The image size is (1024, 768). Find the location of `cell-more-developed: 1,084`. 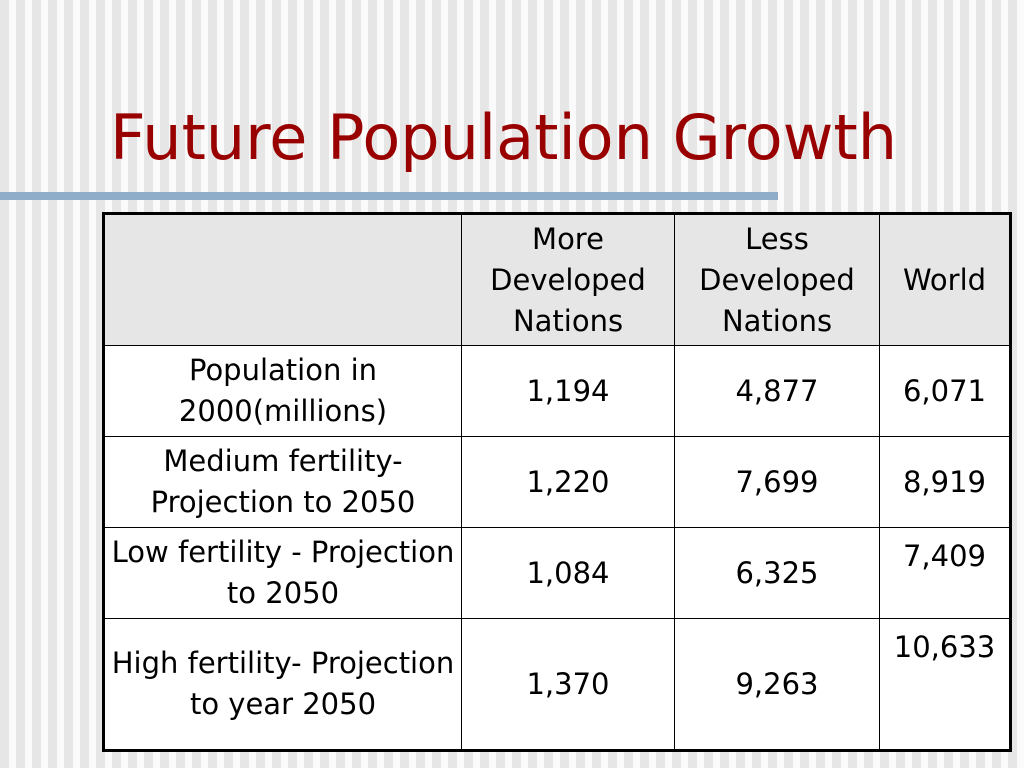

cell-more-developed: 1,084 is located at coordinates (568, 573).